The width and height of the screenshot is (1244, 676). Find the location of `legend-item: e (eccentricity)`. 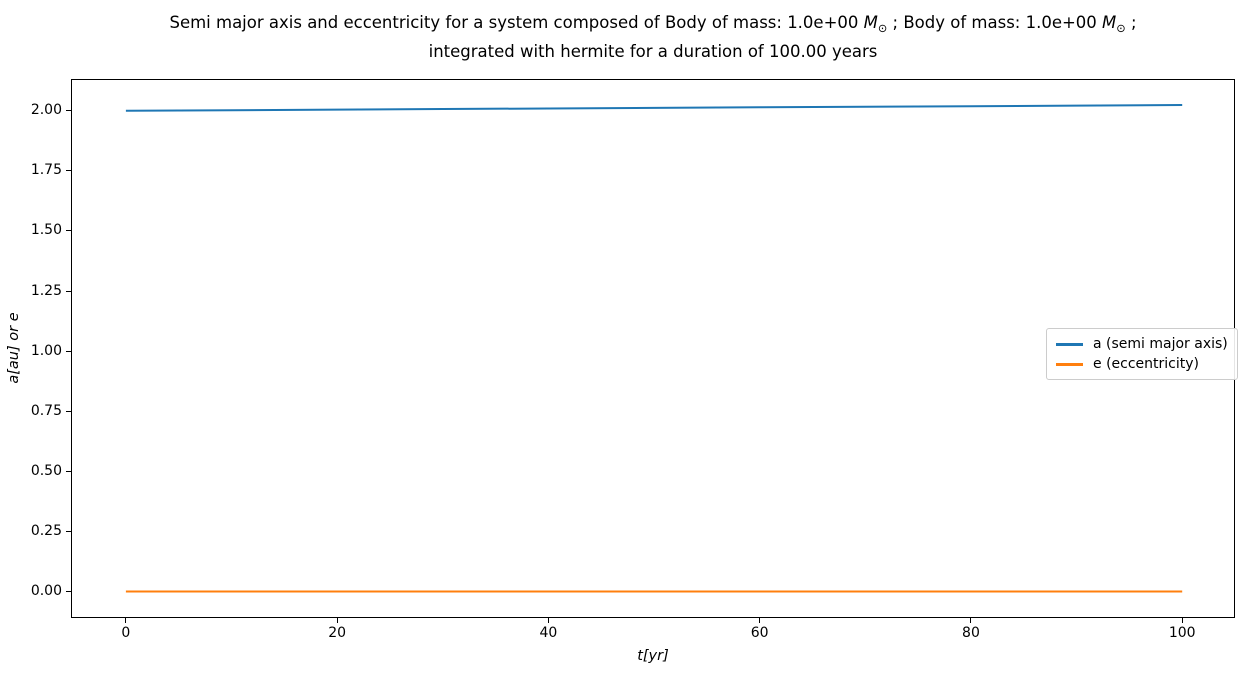

legend-item: e (eccentricity) is located at coordinates (1142, 364).